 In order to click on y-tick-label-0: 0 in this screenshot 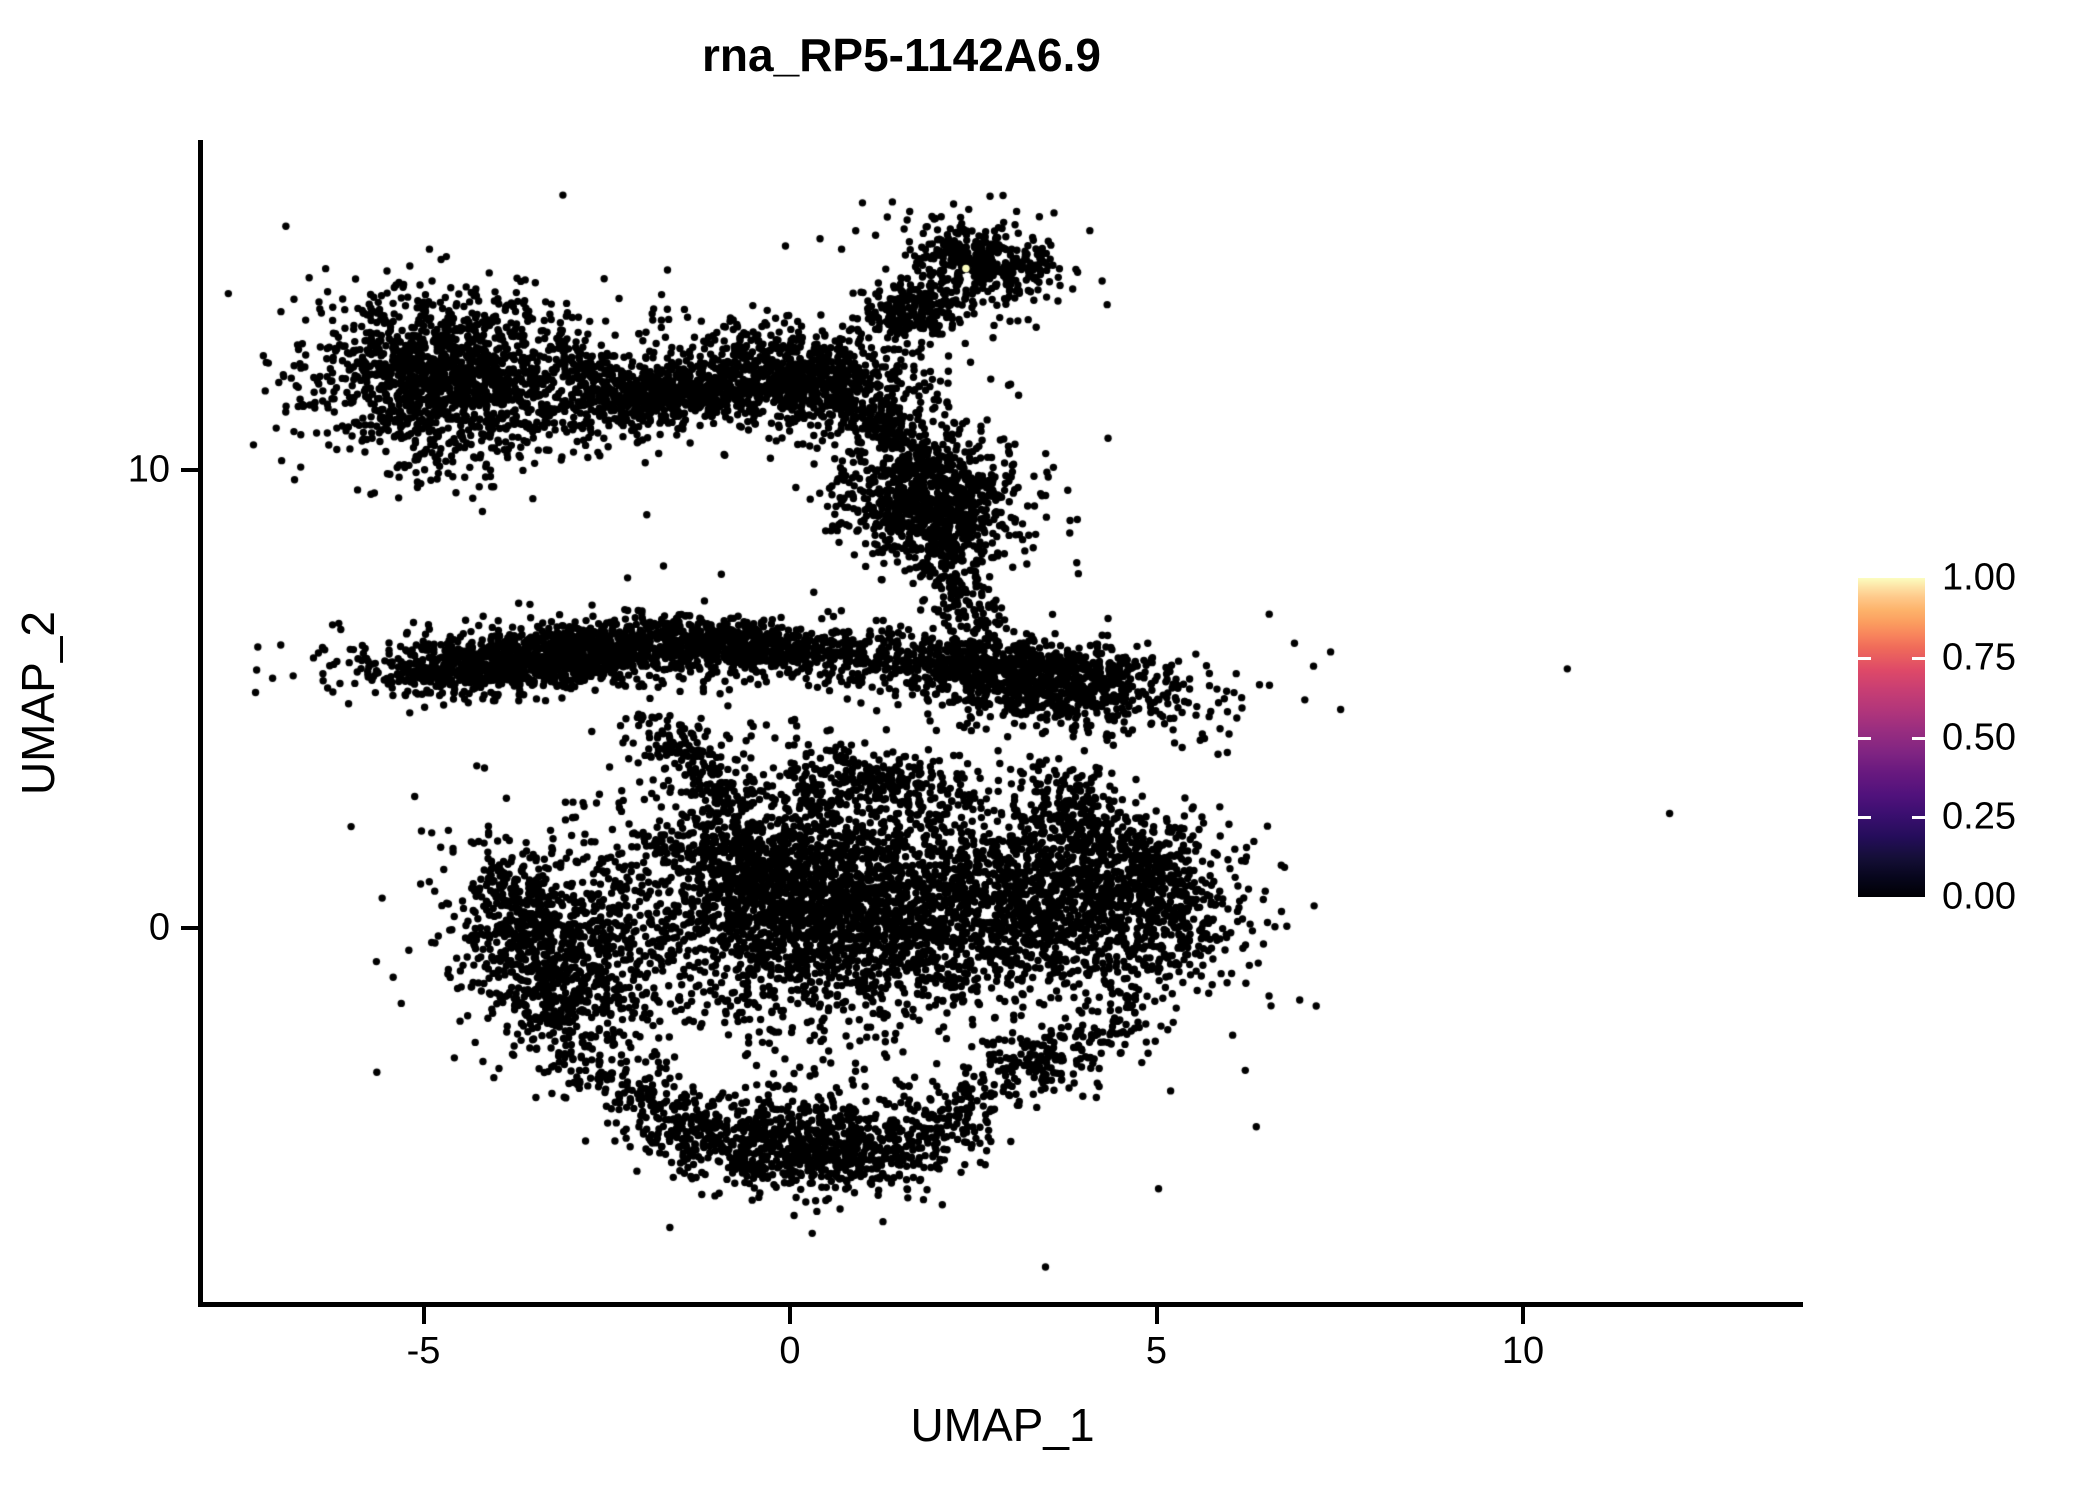, I will do `click(159, 927)`.